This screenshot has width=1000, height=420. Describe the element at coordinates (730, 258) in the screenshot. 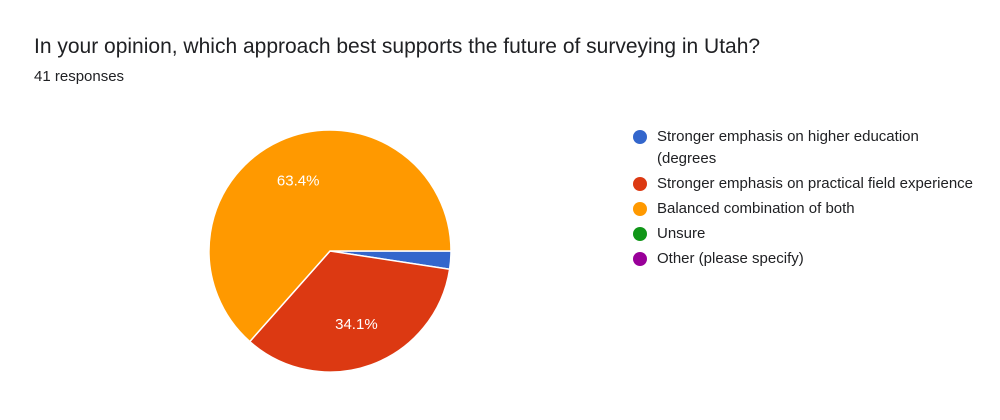

I see `legend-label: Other (please specify)` at that location.